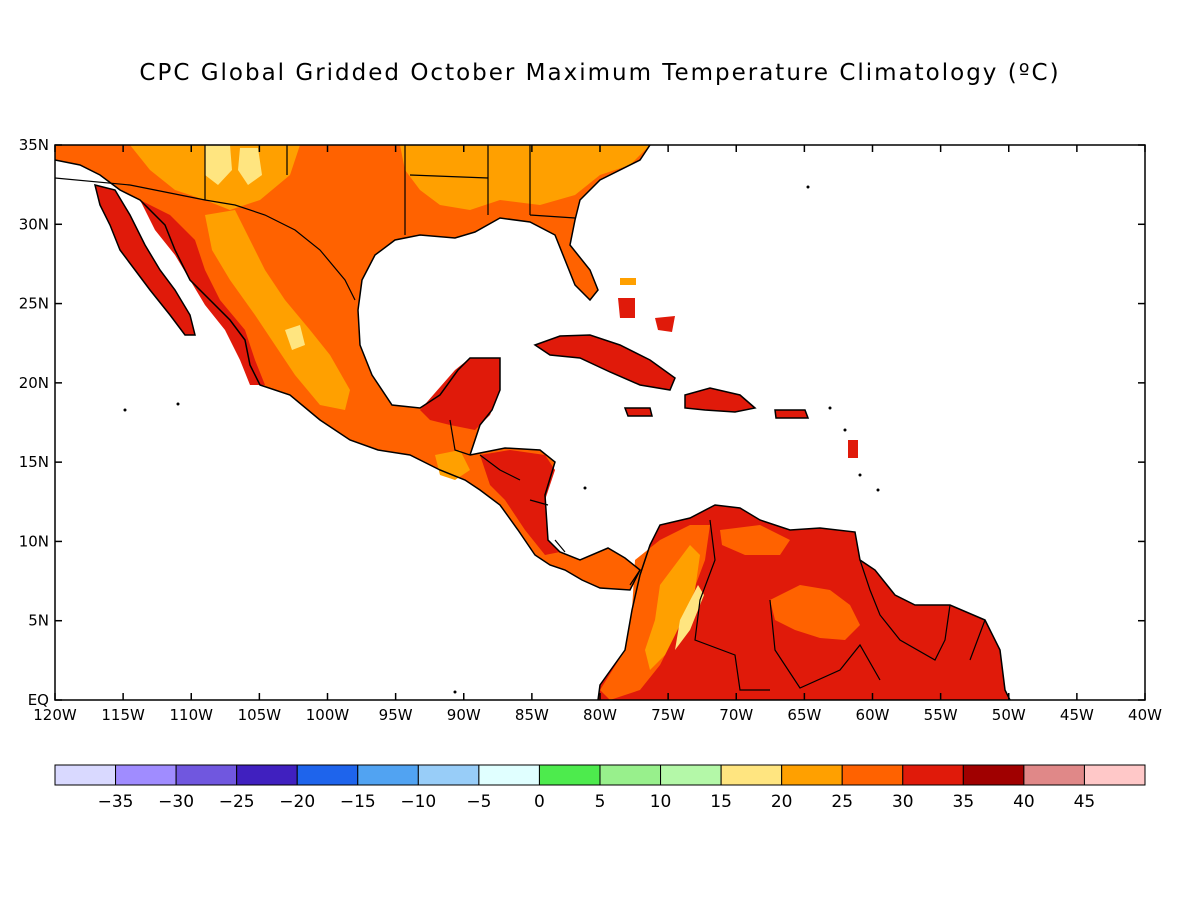  Describe the element at coordinates (842, 802) in the screenshot. I see `colorbar-label: 25` at that location.